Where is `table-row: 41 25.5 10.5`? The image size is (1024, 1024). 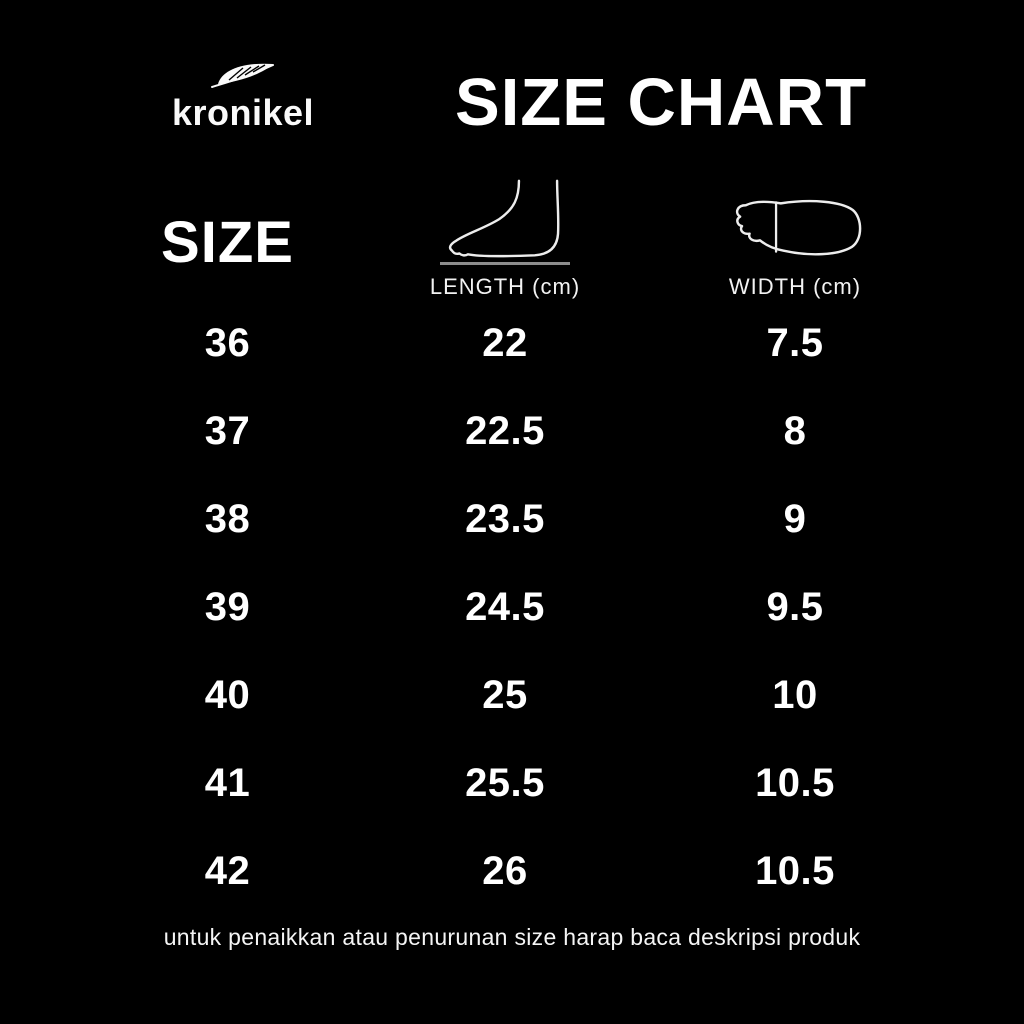 table-row: 41 25.5 10.5 is located at coordinates (517, 783).